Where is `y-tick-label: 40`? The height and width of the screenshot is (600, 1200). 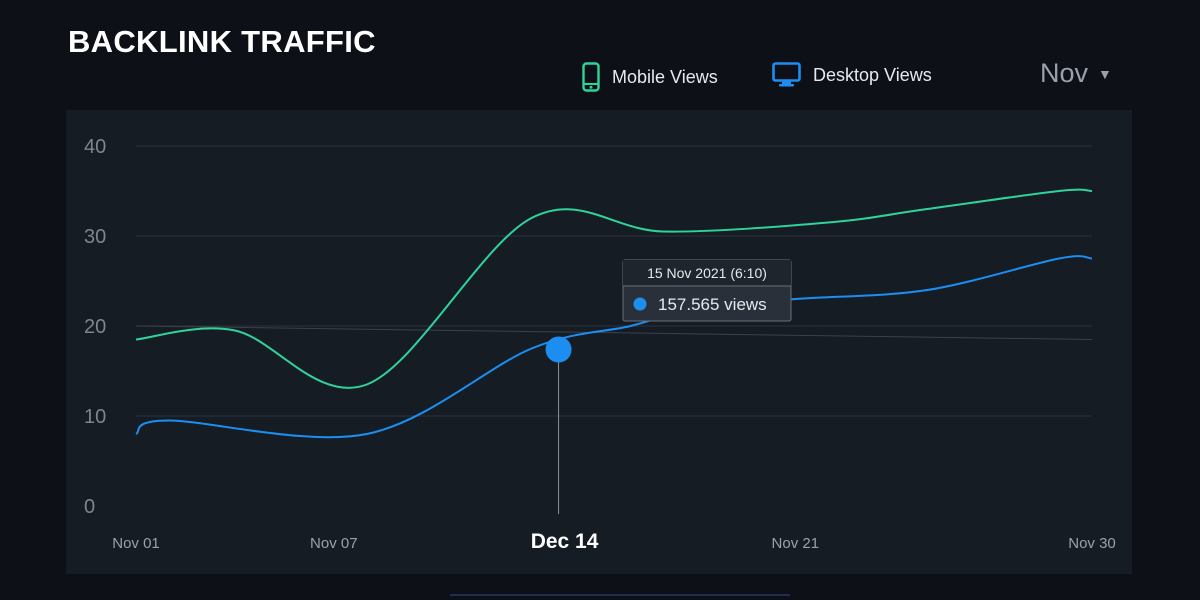
y-tick-label: 40 is located at coordinates (95, 147).